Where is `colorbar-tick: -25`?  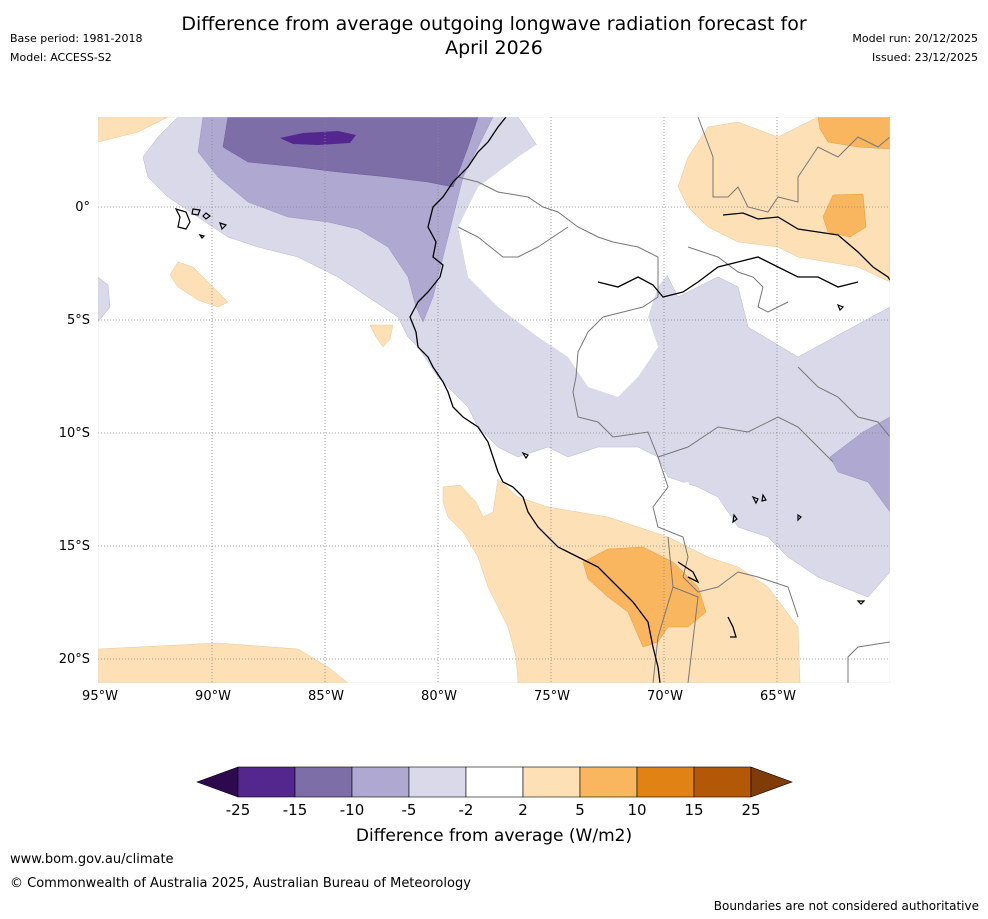
colorbar-tick: -25 is located at coordinates (238, 810).